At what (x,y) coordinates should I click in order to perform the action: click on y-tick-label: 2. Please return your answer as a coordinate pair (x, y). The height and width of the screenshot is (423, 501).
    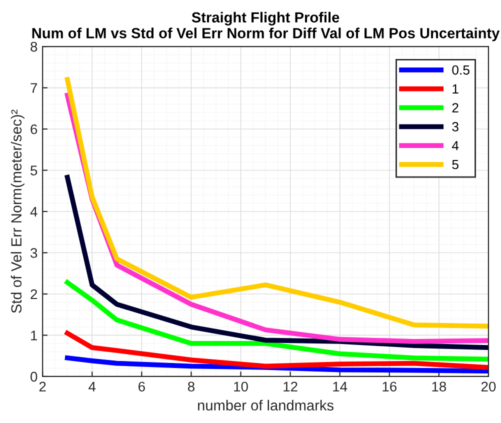
    Looking at the image, I should click on (34, 294).